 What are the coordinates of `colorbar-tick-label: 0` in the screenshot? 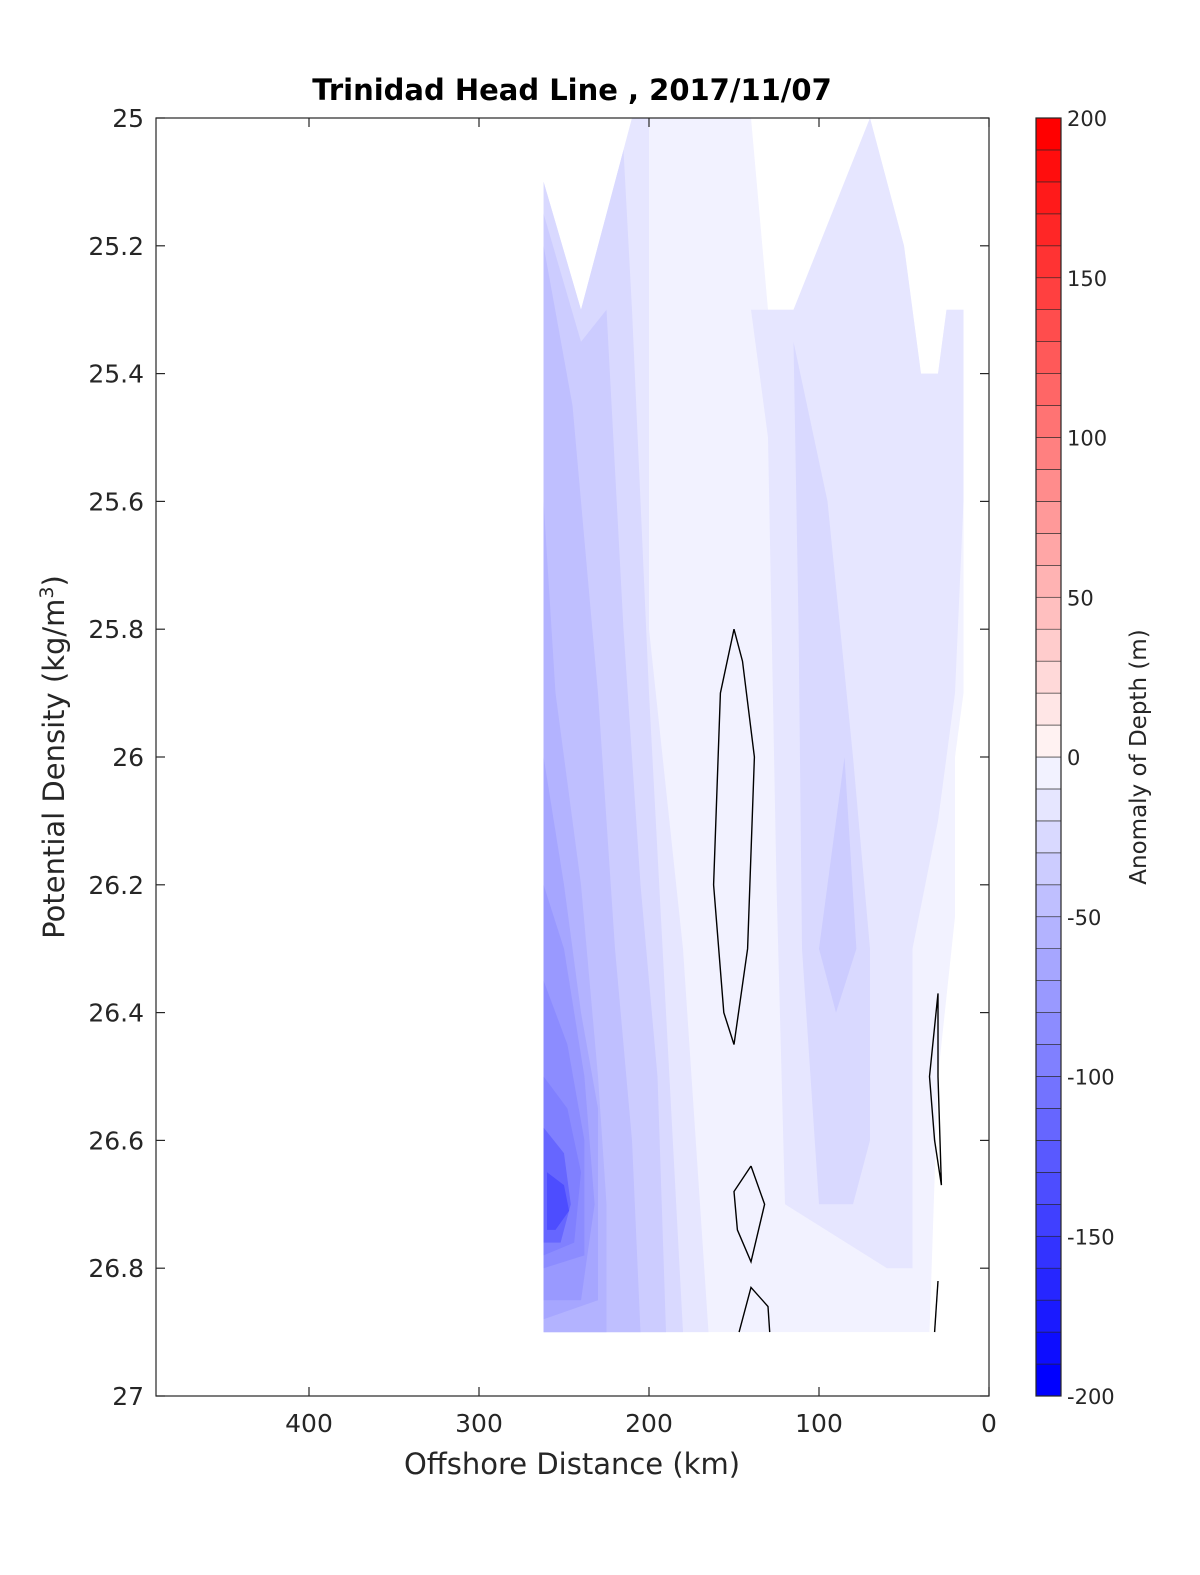 It's located at (1073, 758).